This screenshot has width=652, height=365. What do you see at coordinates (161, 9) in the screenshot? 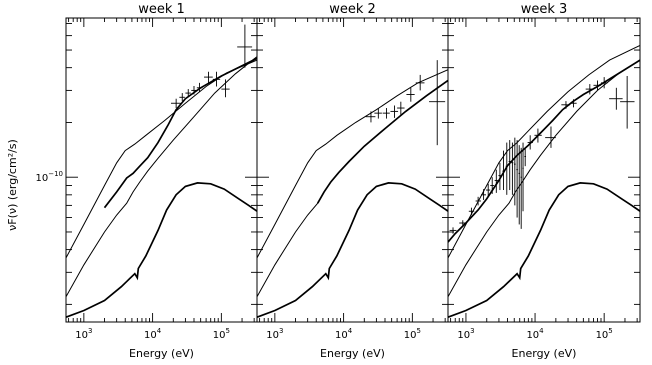
I see `panel-title: week 1` at bounding box center [161, 9].